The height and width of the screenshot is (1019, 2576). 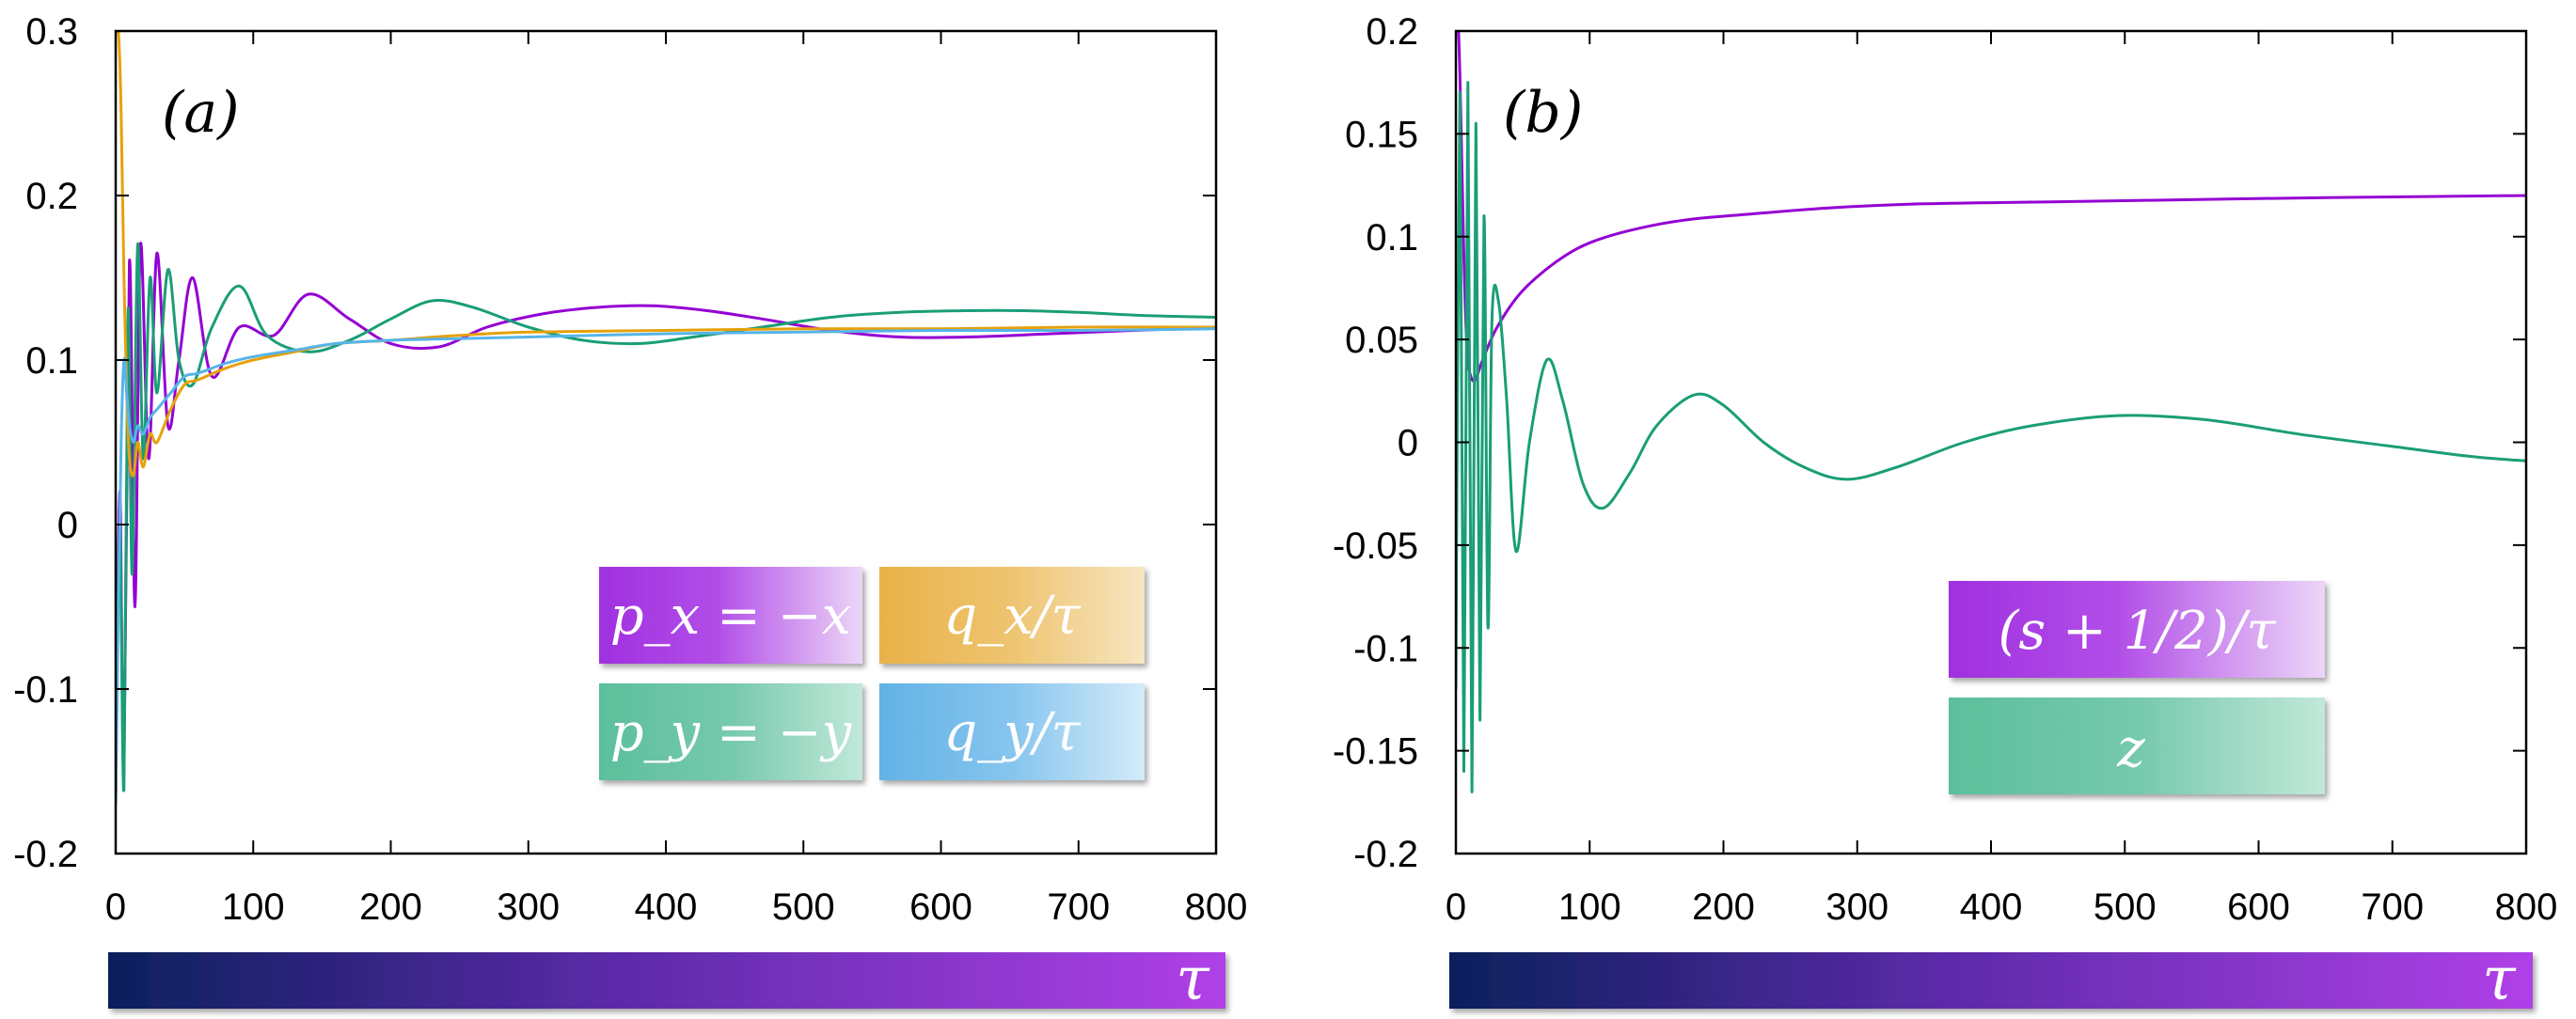 I want to click on legend-label-z: z, so click(x=2130, y=748).